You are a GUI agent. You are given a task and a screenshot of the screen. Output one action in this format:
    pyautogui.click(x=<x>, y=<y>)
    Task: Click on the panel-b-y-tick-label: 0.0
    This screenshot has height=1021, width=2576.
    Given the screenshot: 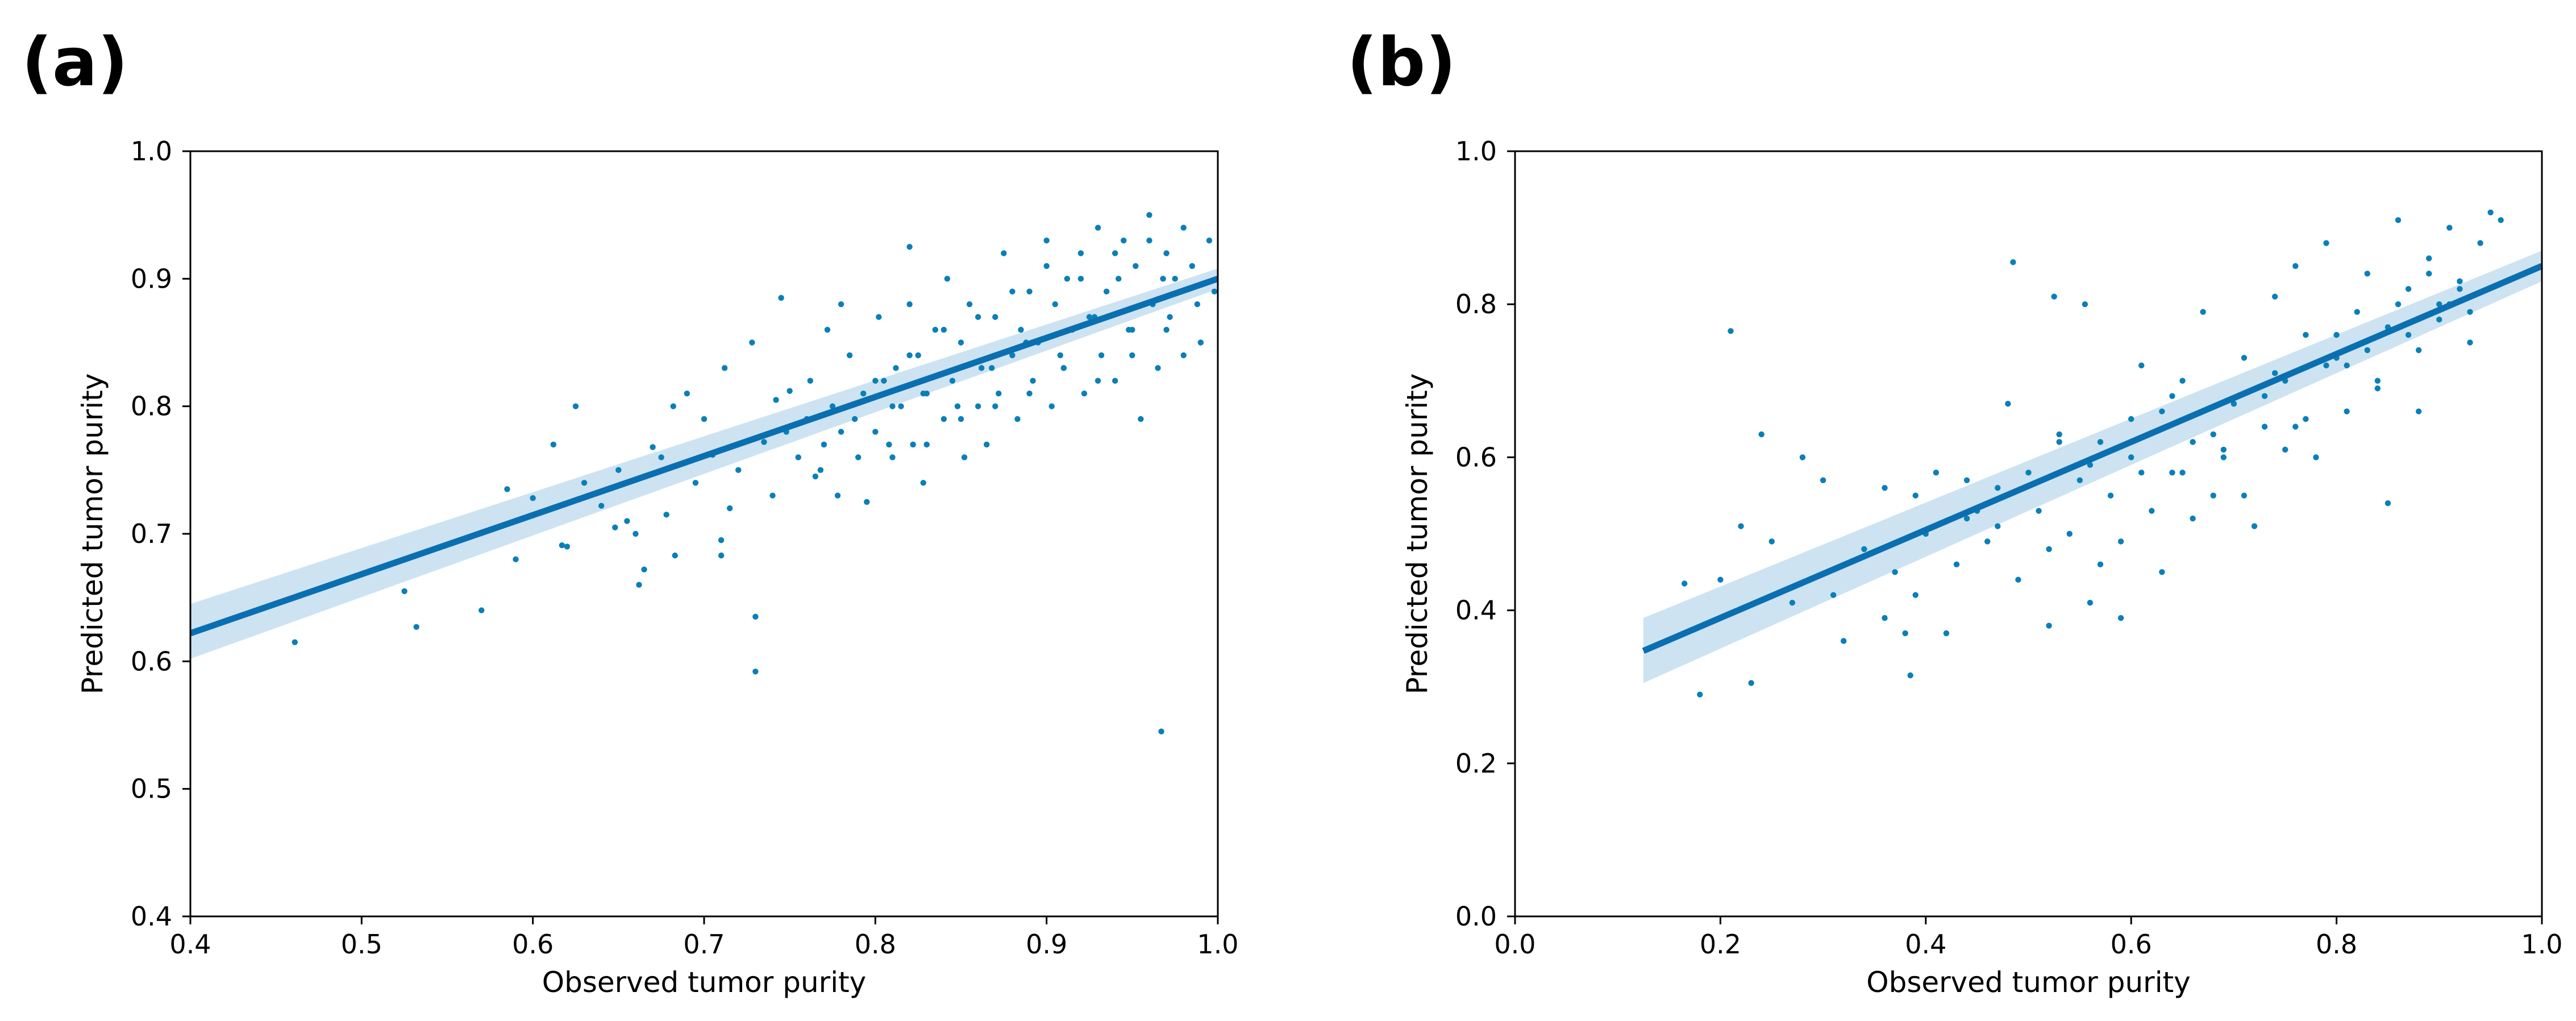 What is the action you would take?
    pyautogui.click(x=1476, y=916)
    